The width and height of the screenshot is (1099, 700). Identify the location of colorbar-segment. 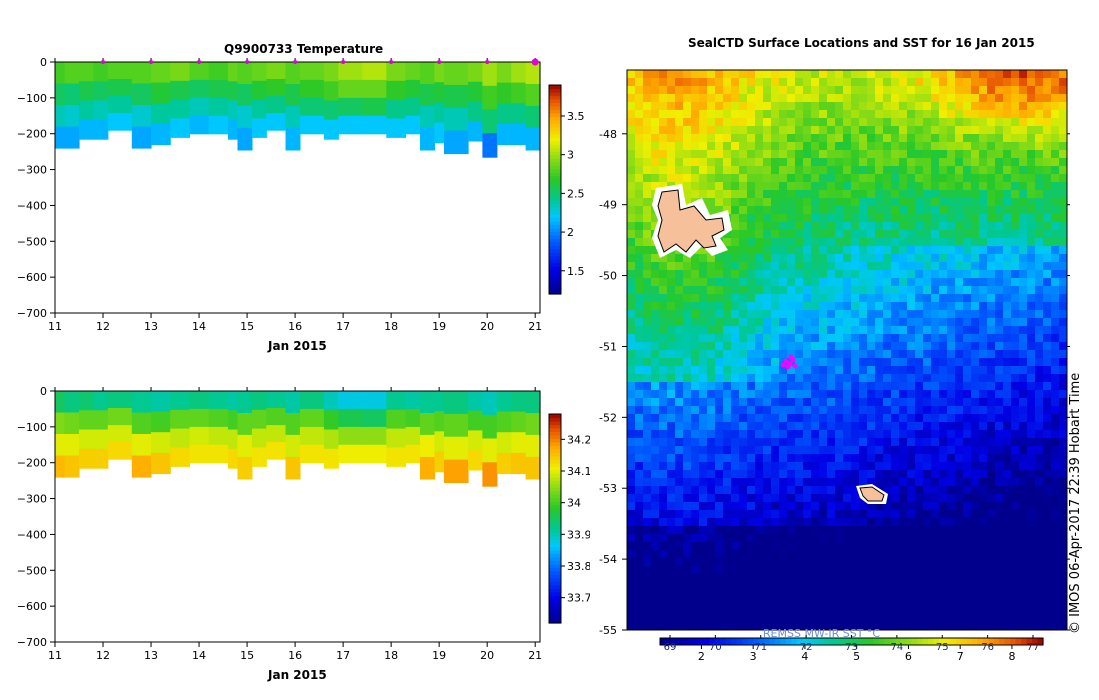
(555, 160).